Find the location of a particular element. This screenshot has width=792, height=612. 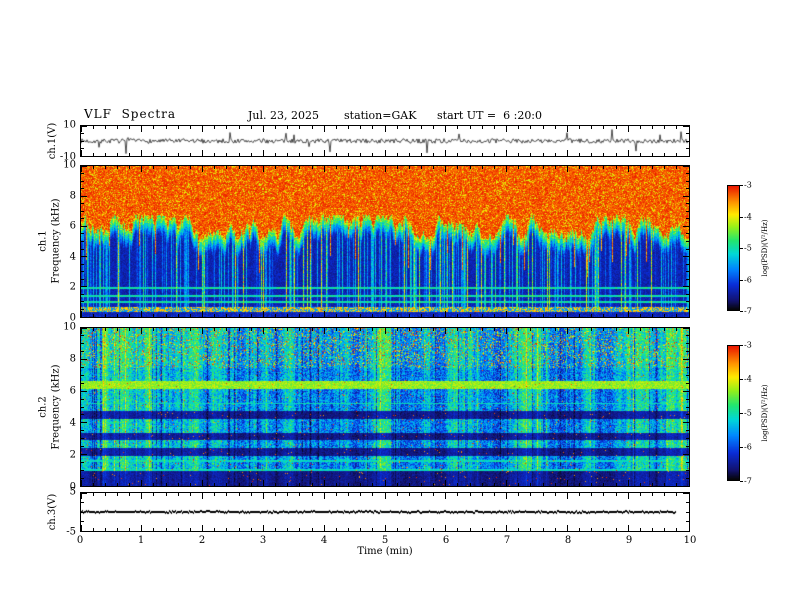

panel-ch3-trace is located at coordinates (385, 512).